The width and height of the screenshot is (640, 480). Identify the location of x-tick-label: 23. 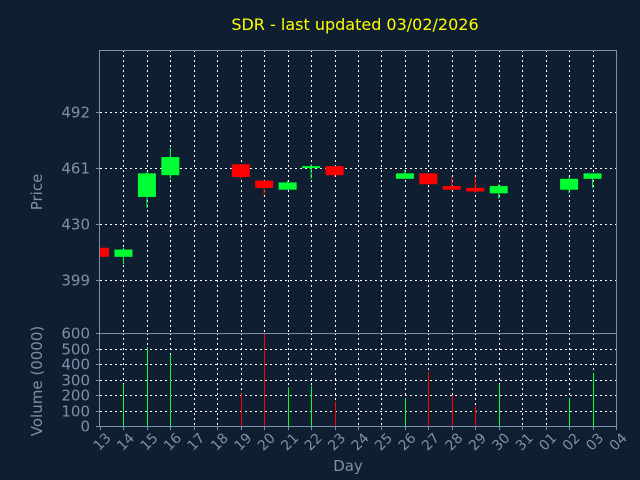
(337, 442).